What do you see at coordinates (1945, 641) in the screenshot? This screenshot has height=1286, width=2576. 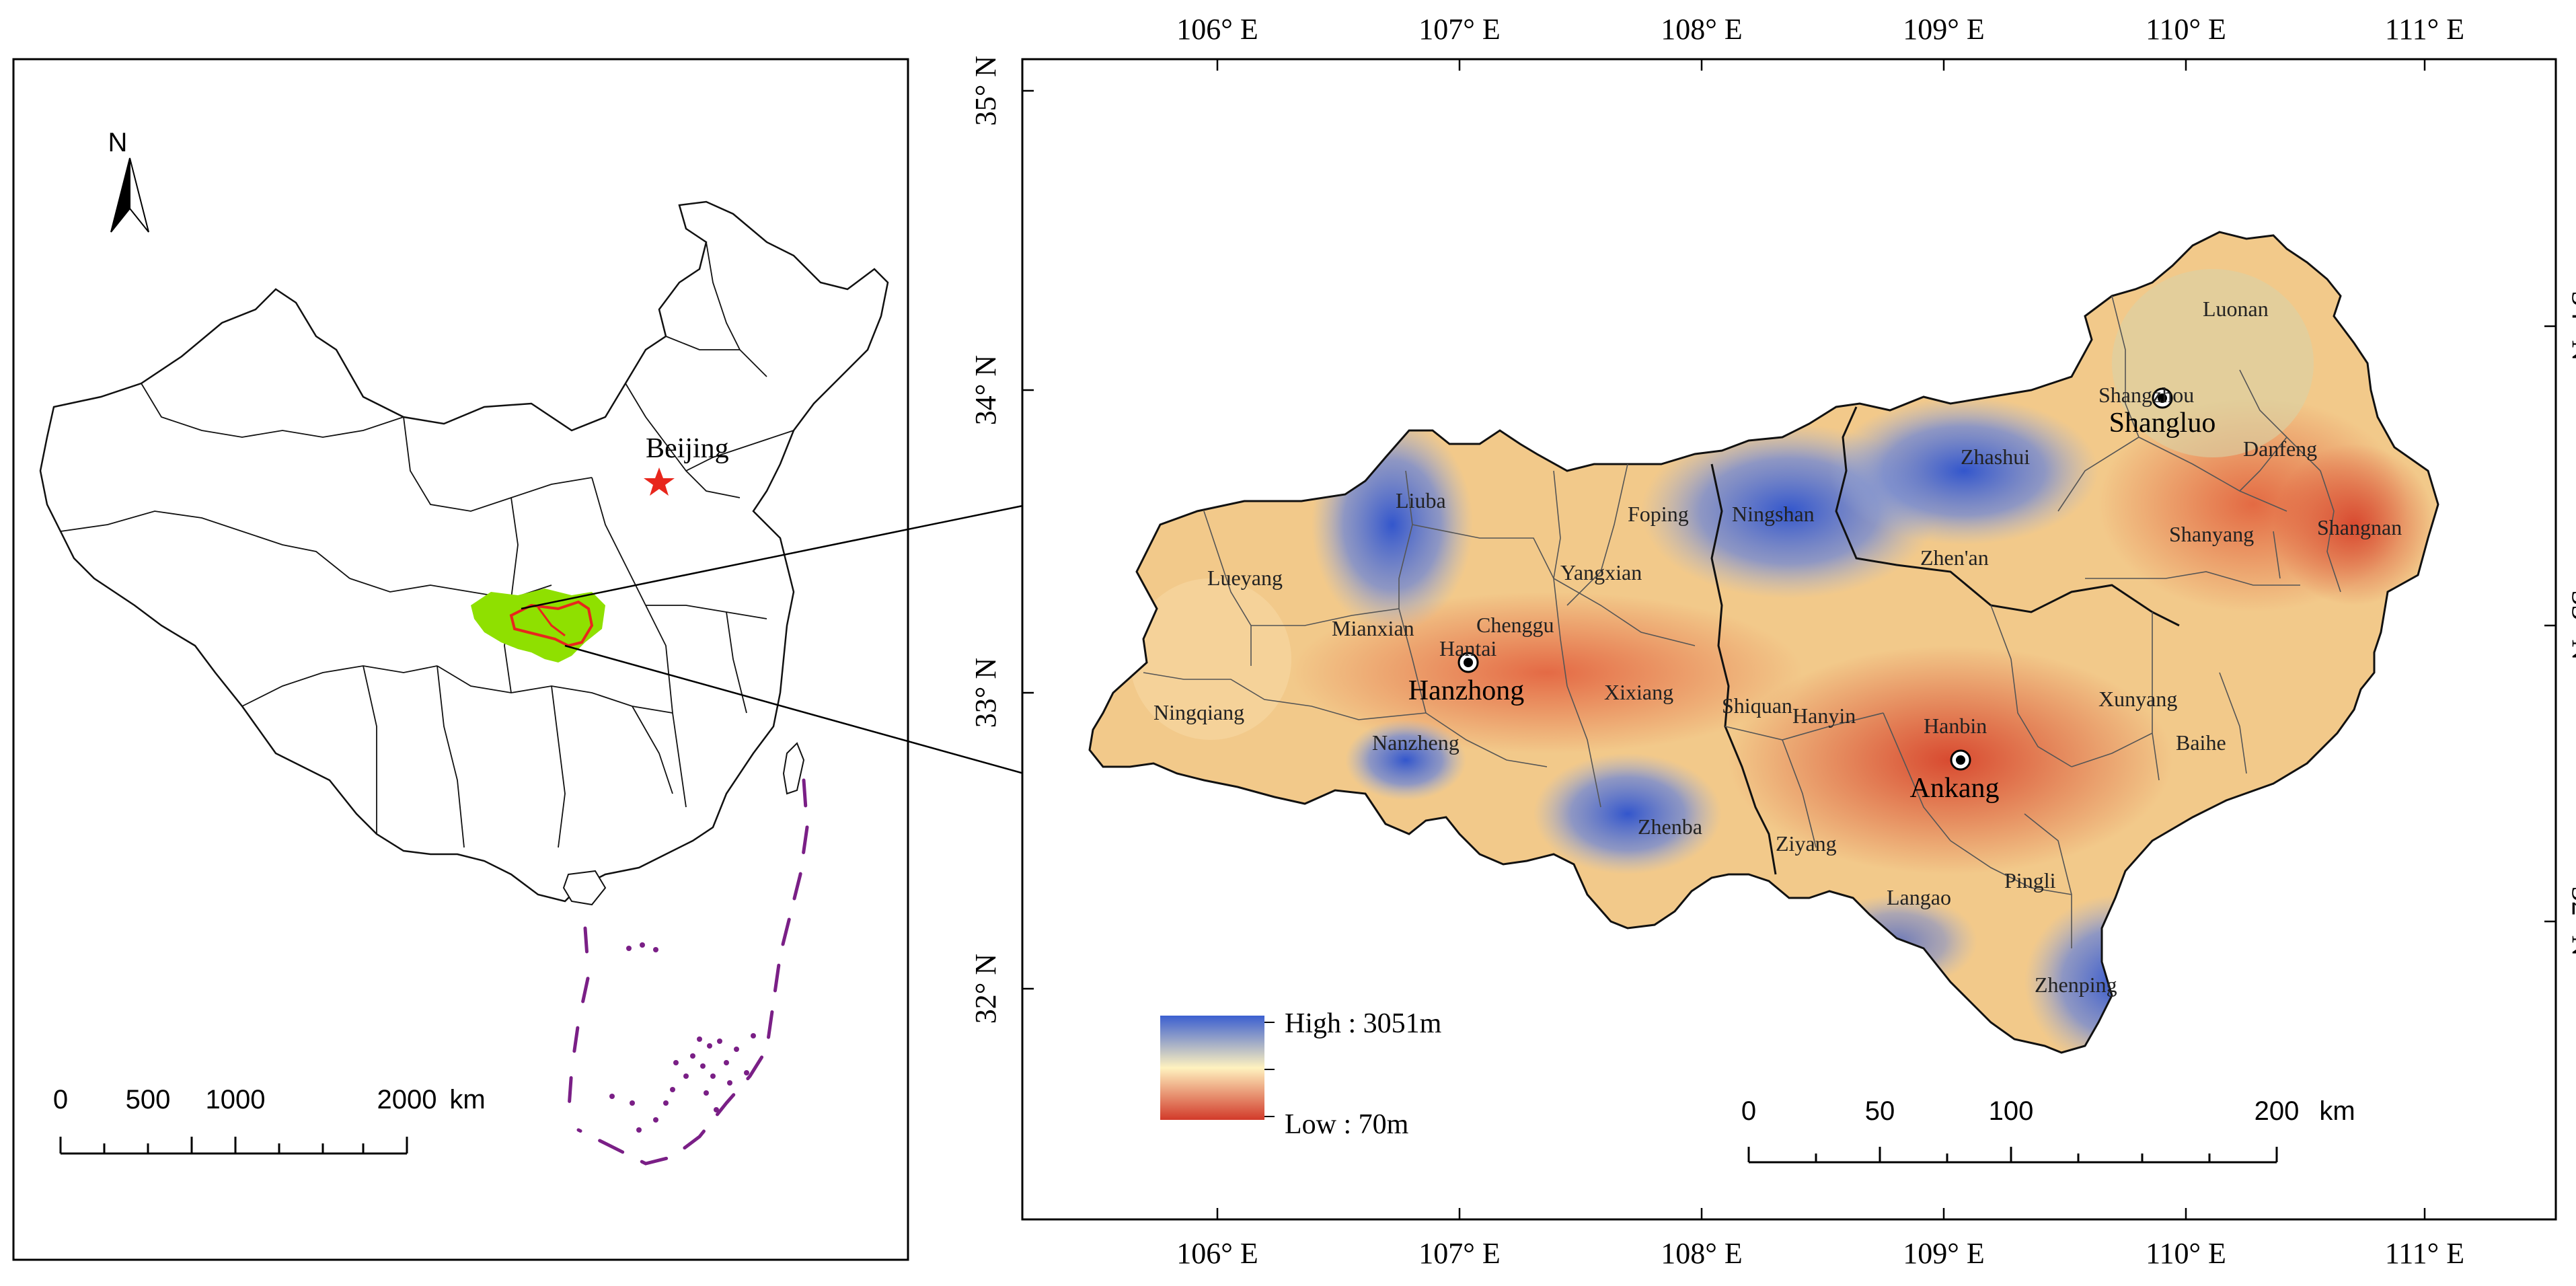 I see `prefecture-boundaries` at bounding box center [1945, 641].